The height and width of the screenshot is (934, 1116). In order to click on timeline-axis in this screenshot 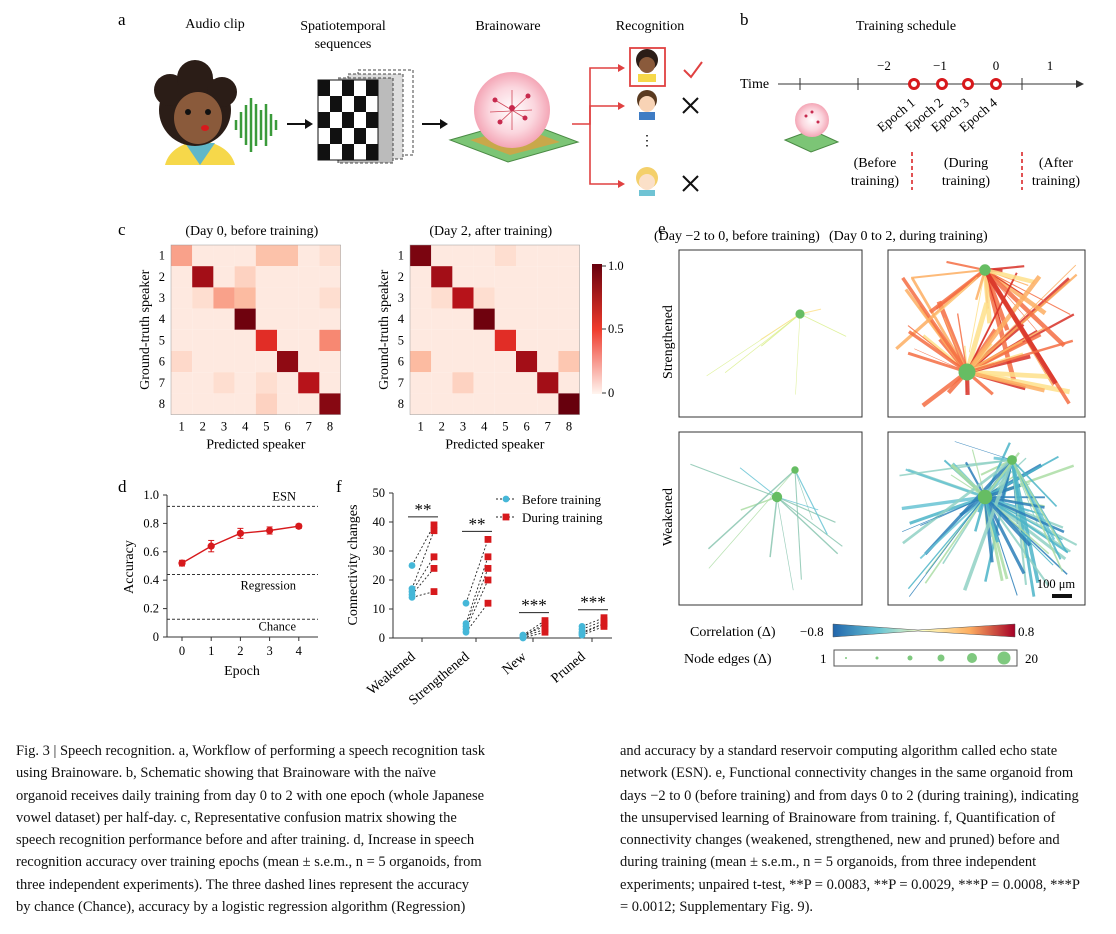, I will do `click(931, 84)`.